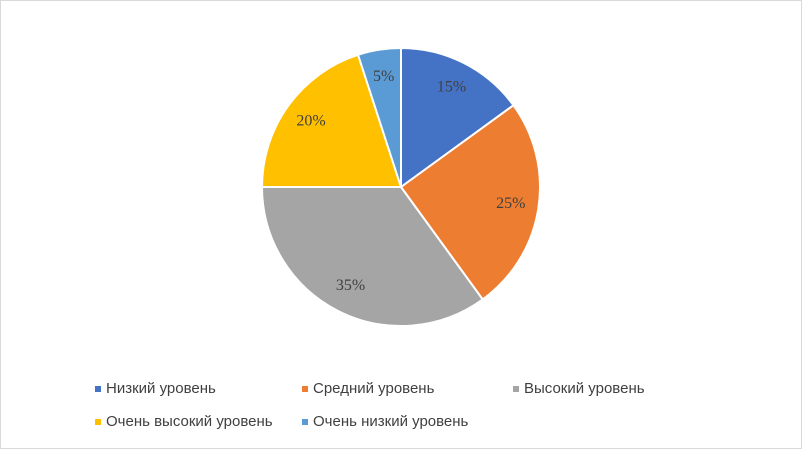 The height and width of the screenshot is (449, 802). What do you see at coordinates (510, 203) in the screenshot?
I see `data-label: 25%` at bounding box center [510, 203].